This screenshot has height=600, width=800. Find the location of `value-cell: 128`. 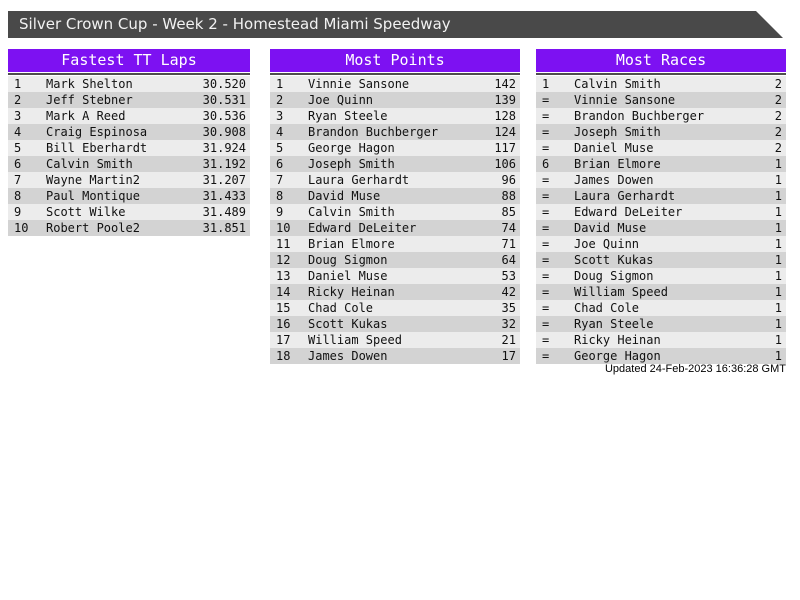

value-cell: 128 is located at coordinates (505, 116).